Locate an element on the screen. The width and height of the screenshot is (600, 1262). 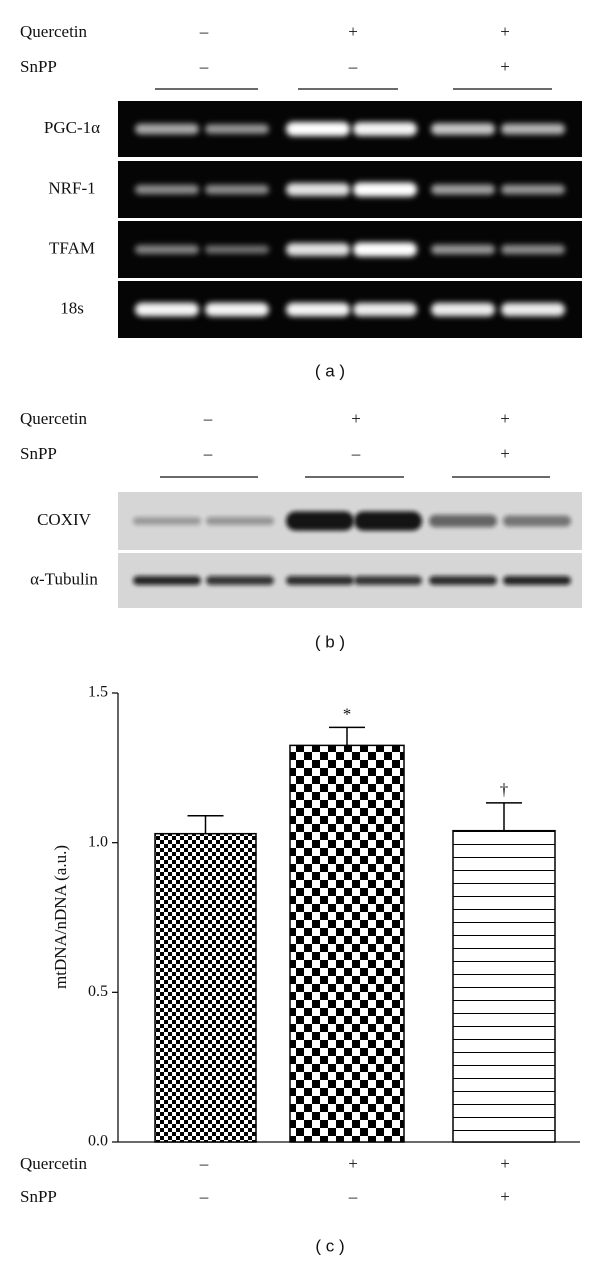
row-label: TFAM is located at coordinates (72, 247).